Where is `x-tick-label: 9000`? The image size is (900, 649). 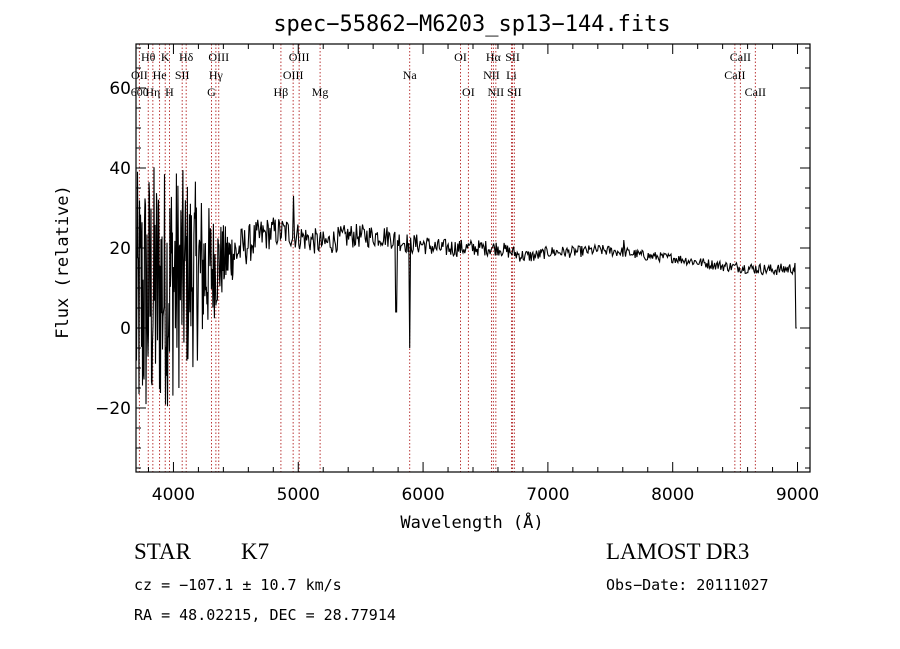
x-tick-label: 9000 is located at coordinates (797, 495).